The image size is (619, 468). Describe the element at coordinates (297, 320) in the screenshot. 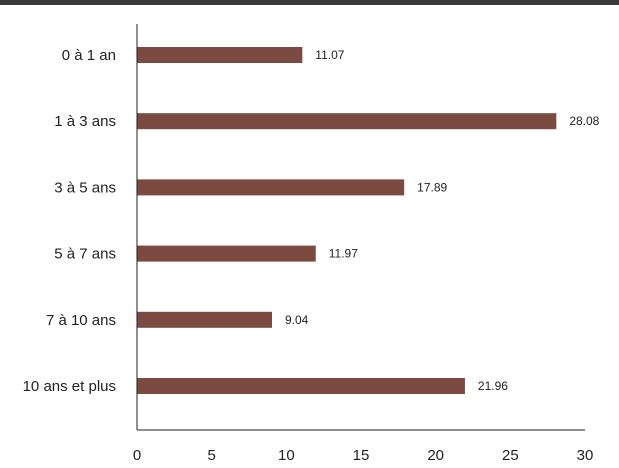

I see `value-label: 9.04` at that location.